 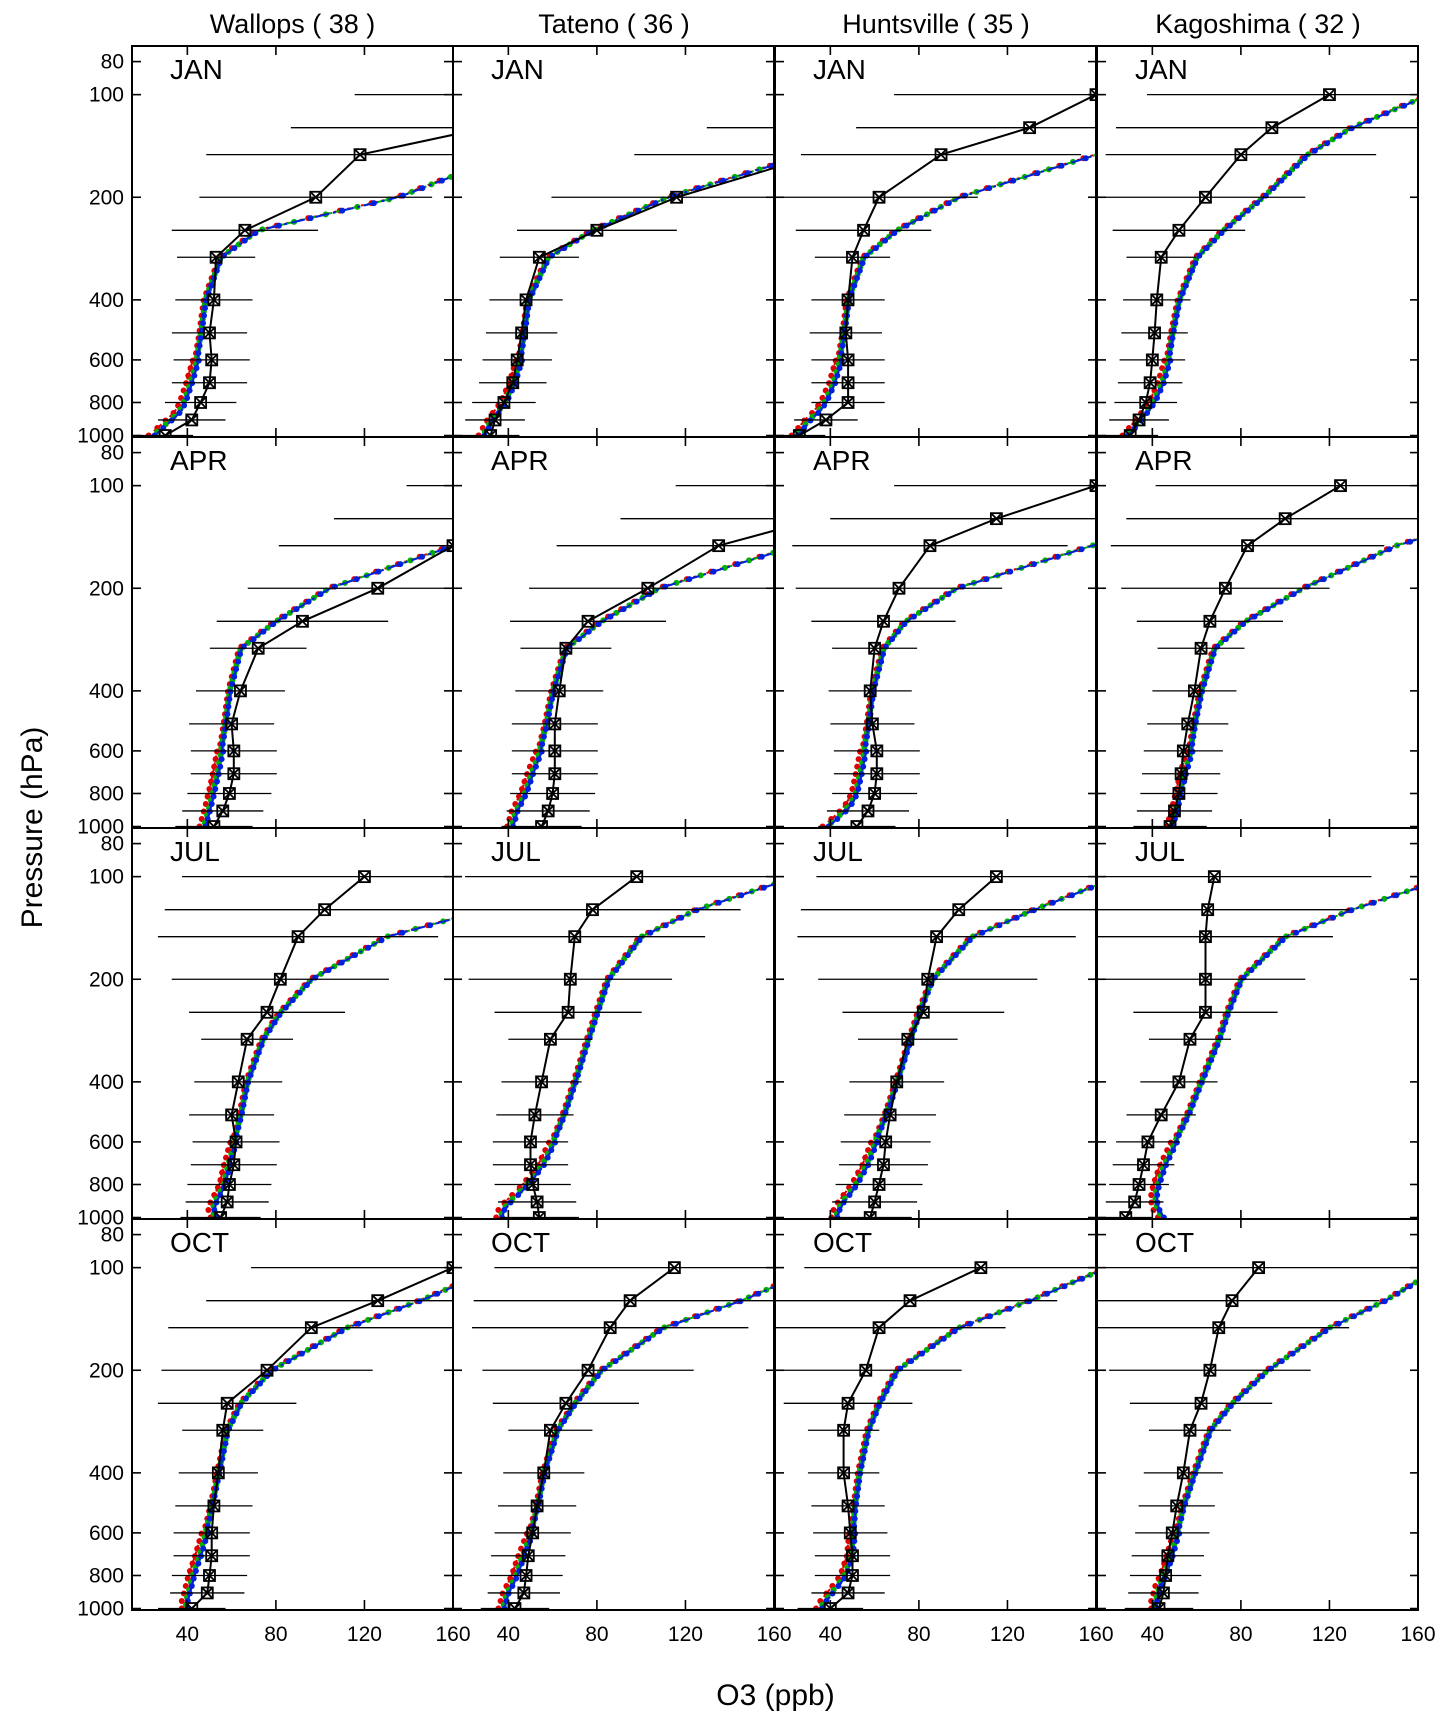 What do you see at coordinates (292, 632) in the screenshot?
I see `panel-frame` at bounding box center [292, 632].